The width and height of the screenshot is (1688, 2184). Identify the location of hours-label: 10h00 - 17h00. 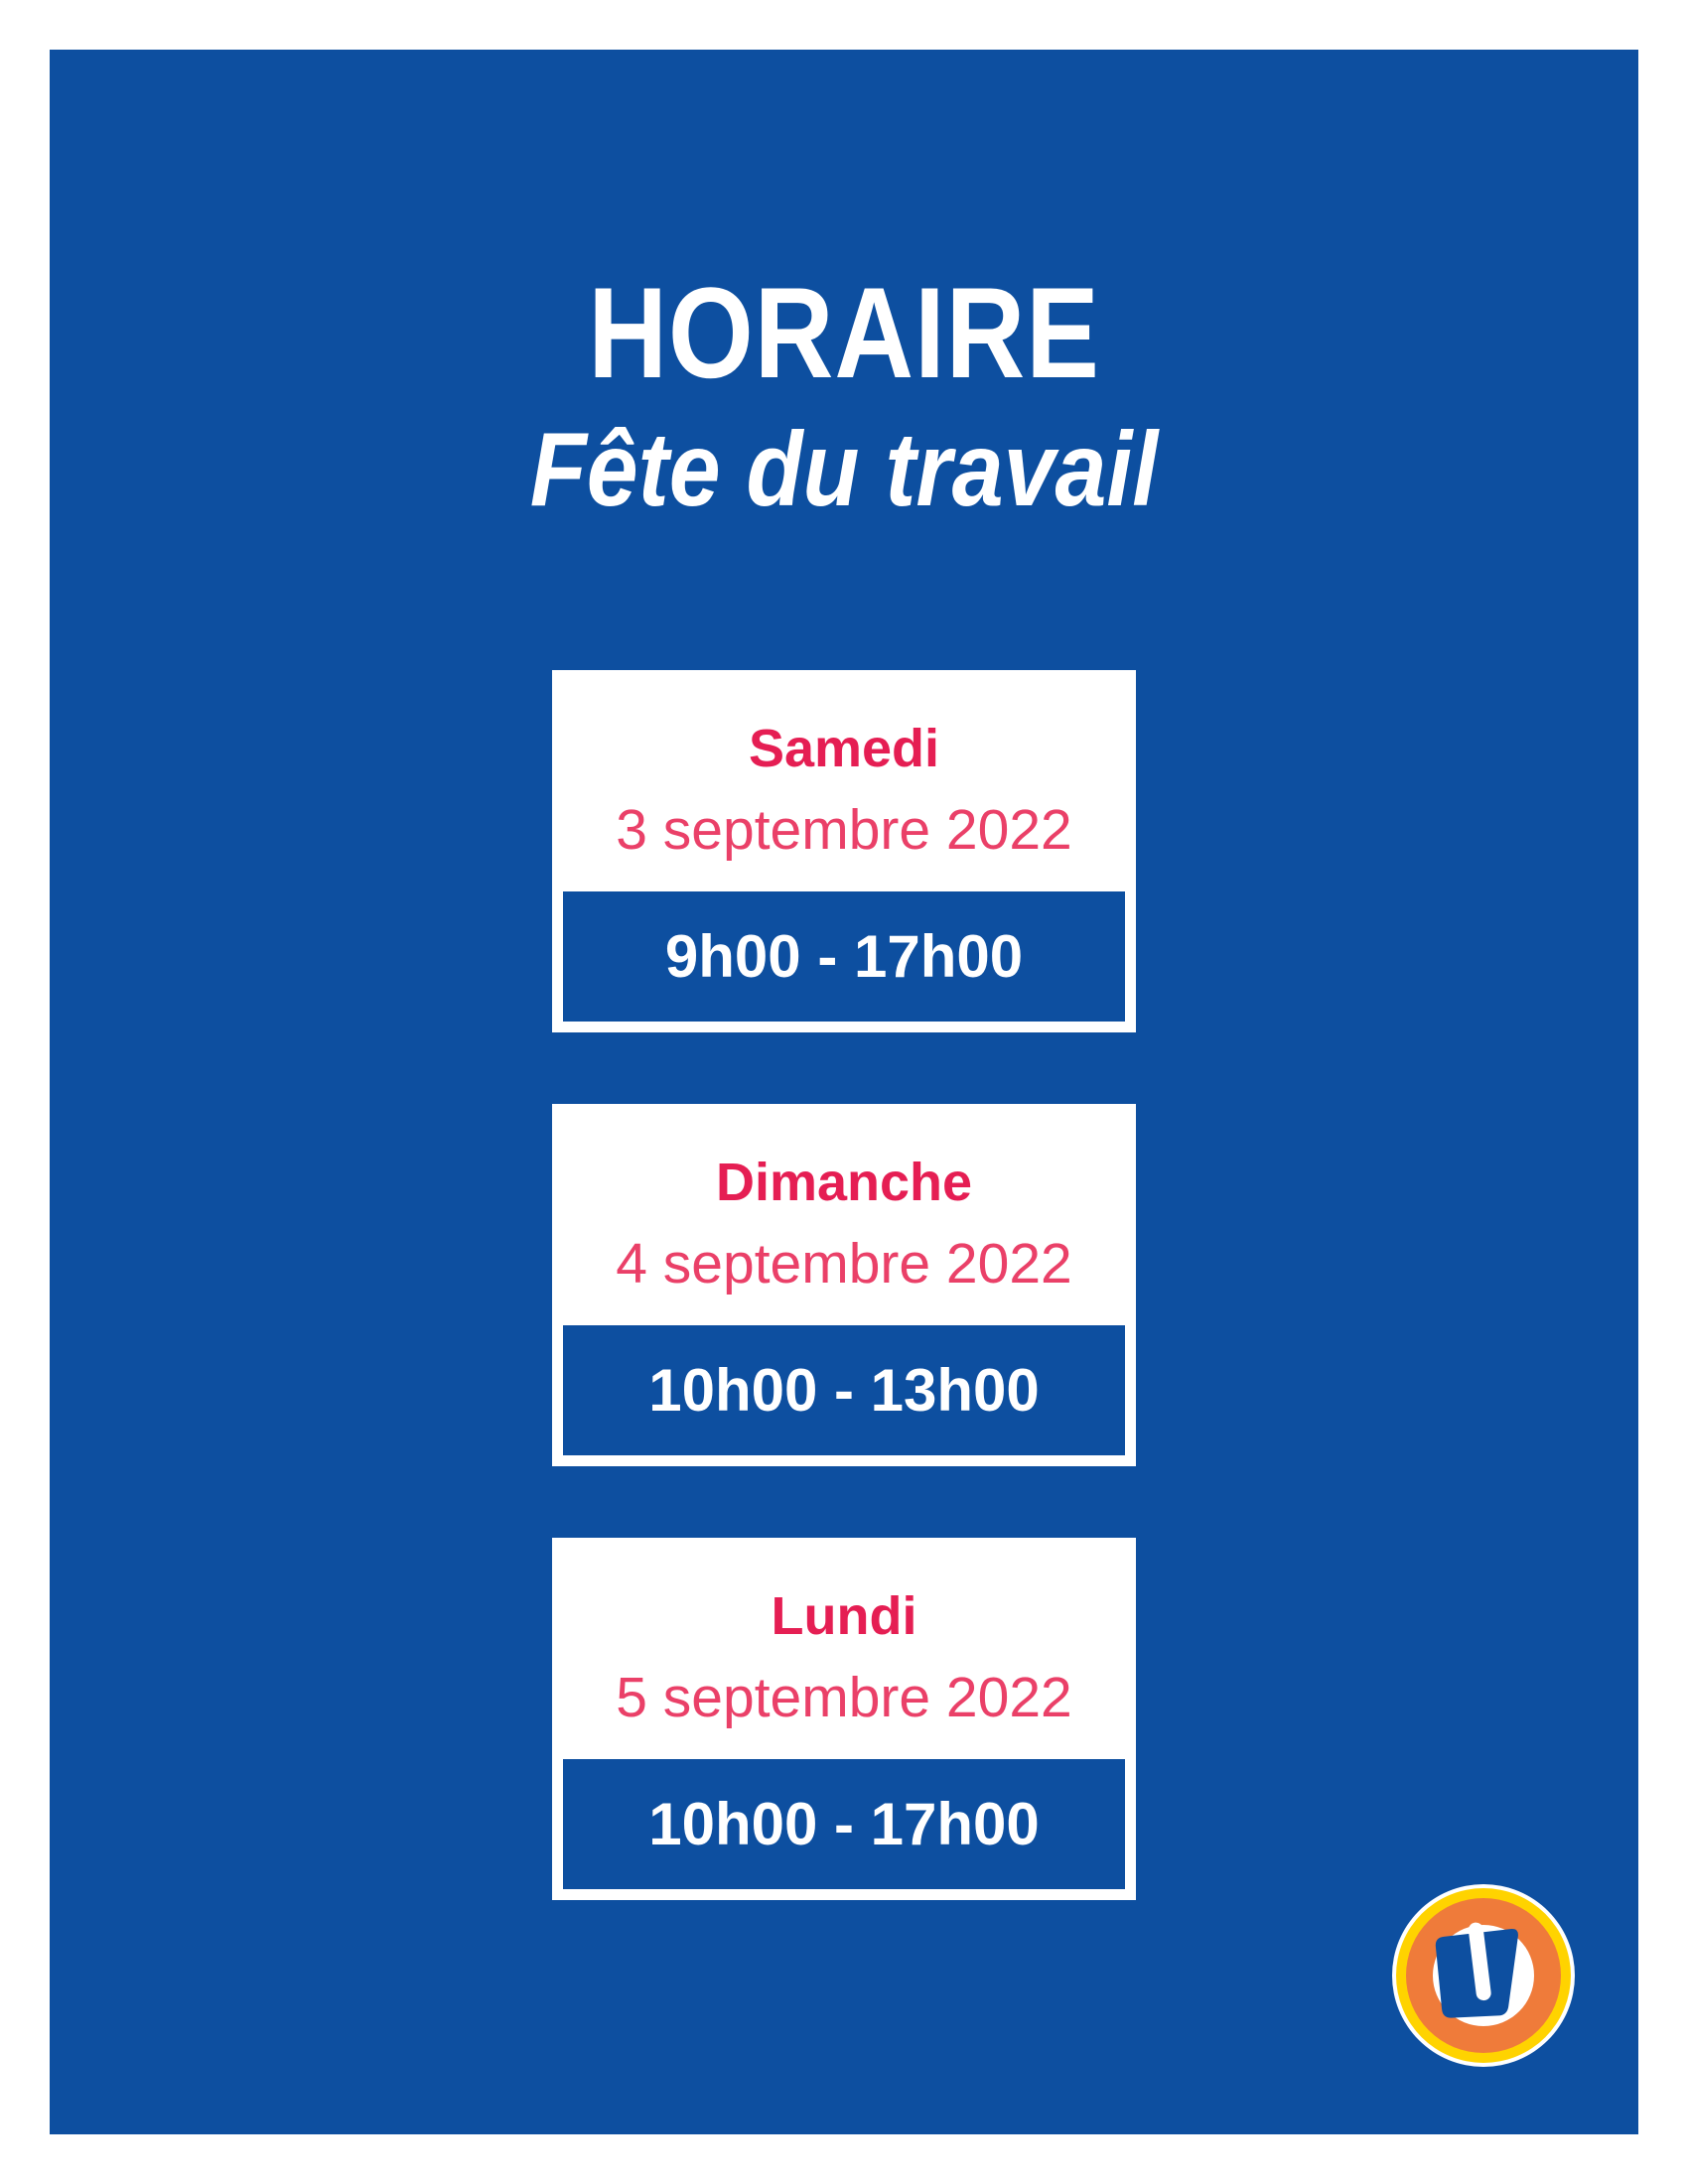
(844, 1823).